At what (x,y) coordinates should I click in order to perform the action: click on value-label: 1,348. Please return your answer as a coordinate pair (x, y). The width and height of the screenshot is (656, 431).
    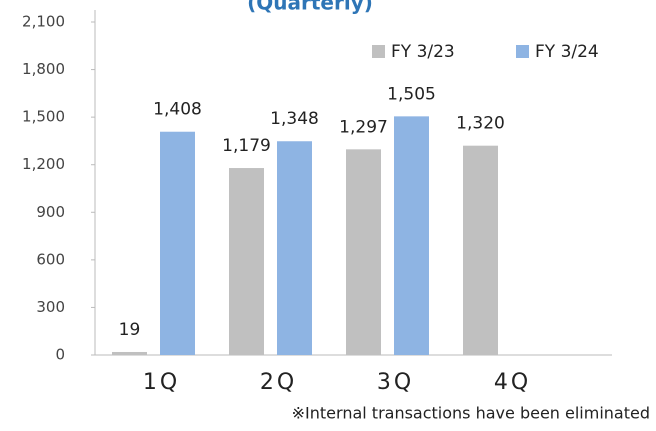
    Looking at the image, I should click on (294, 119).